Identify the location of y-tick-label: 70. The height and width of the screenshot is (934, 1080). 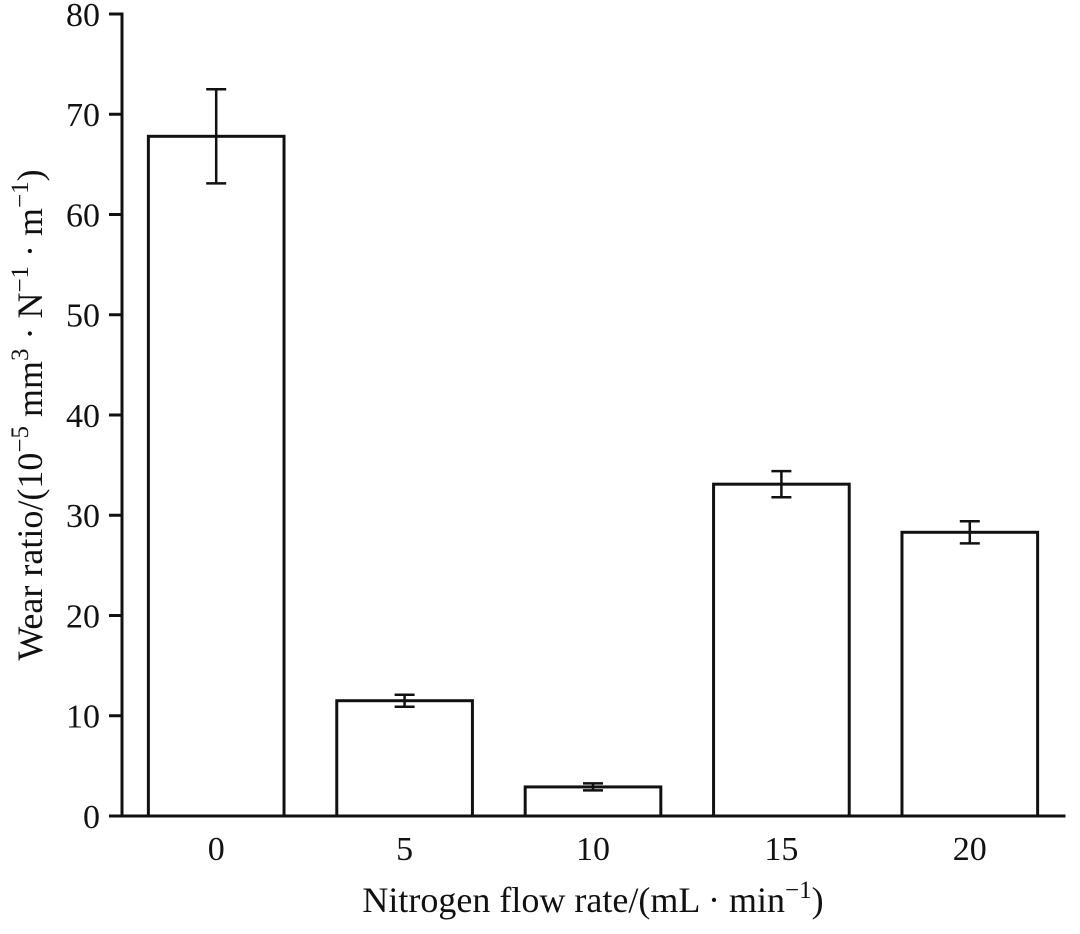
(83, 115).